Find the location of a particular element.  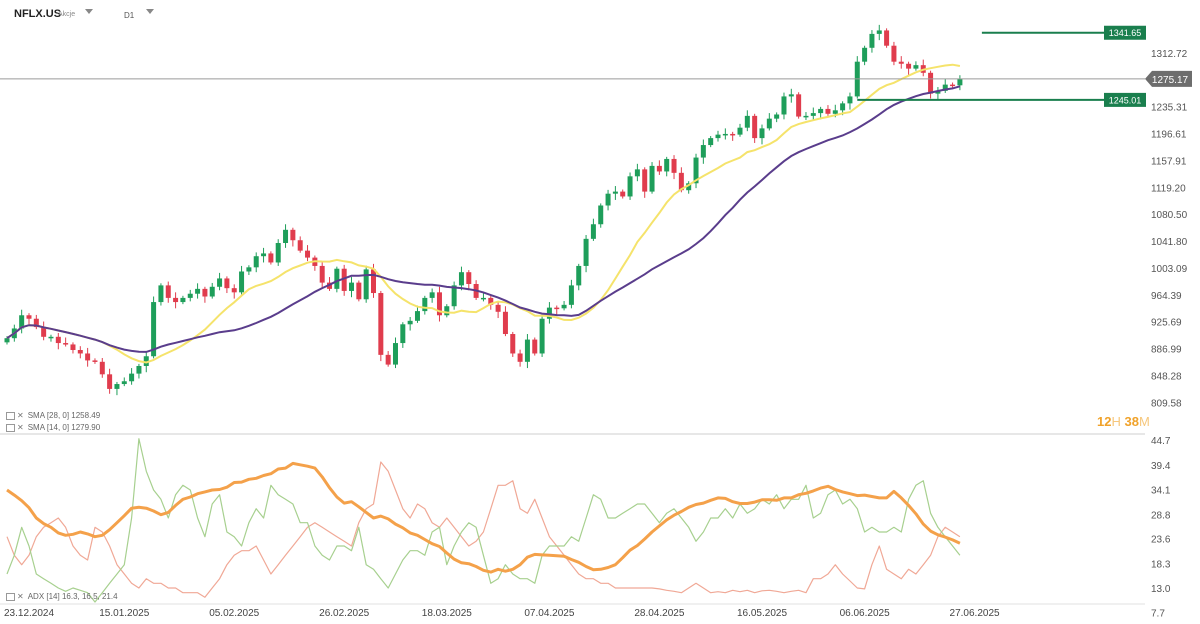

date-tick-label: 27.06.2025 is located at coordinates (975, 613).